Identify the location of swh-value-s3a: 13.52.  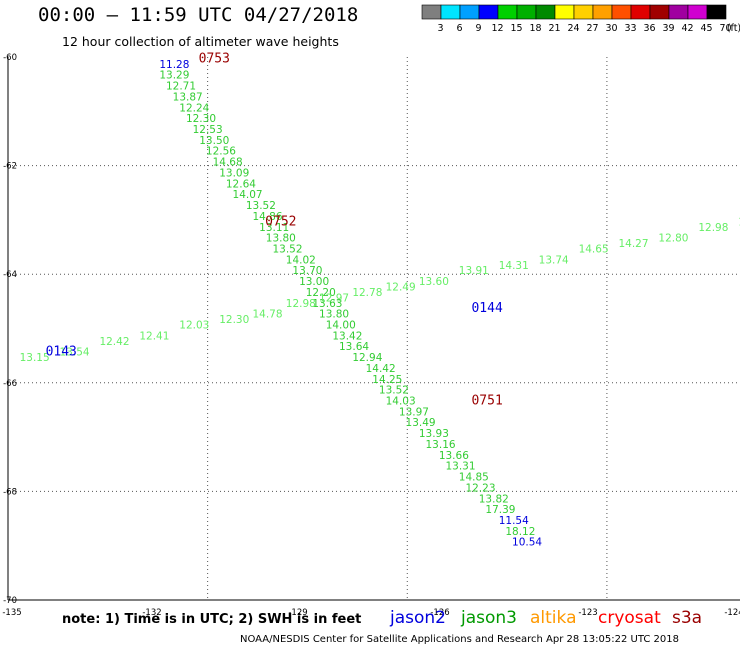
(394, 391).